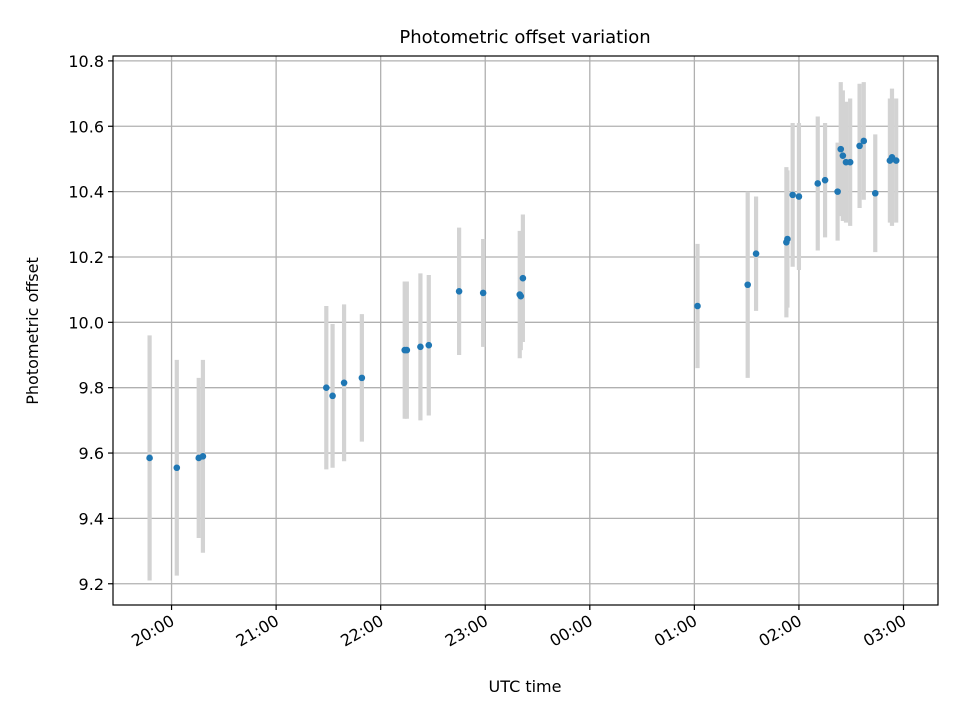 This screenshot has width=960, height=720. I want to click on x-axis-label: UTC time, so click(525, 686).